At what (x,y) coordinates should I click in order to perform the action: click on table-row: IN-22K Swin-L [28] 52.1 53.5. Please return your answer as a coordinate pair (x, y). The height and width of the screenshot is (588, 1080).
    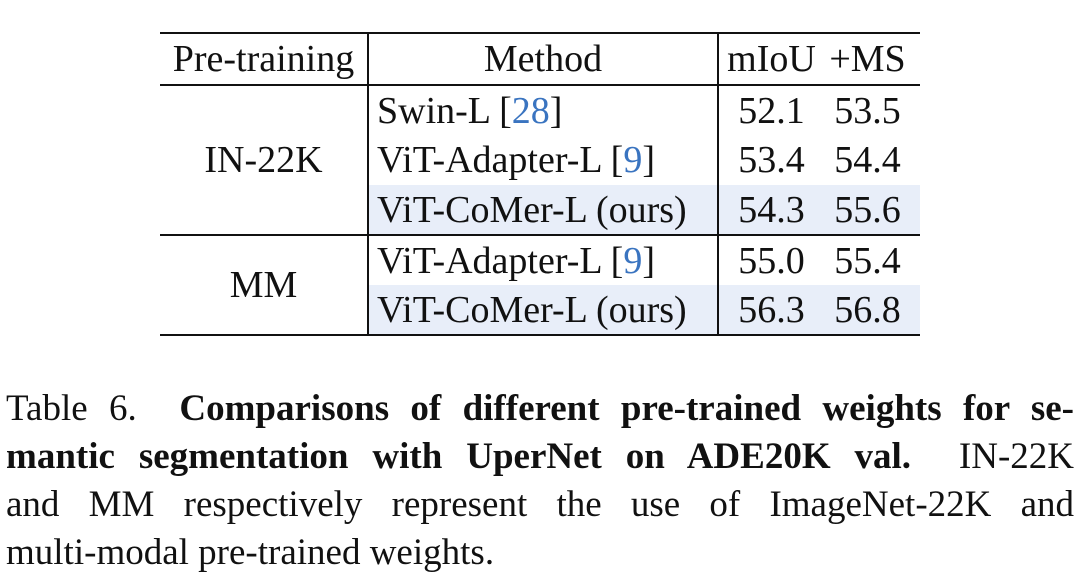
    Looking at the image, I should click on (540, 132).